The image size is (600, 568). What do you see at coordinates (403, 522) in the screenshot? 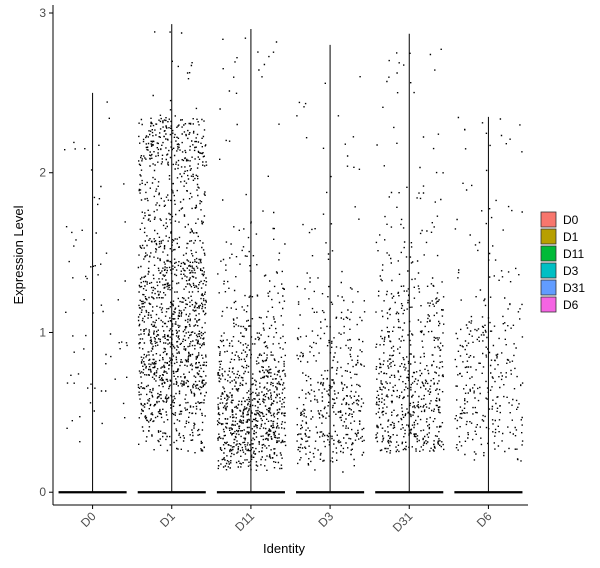
I see `x-tick-label: D31` at bounding box center [403, 522].